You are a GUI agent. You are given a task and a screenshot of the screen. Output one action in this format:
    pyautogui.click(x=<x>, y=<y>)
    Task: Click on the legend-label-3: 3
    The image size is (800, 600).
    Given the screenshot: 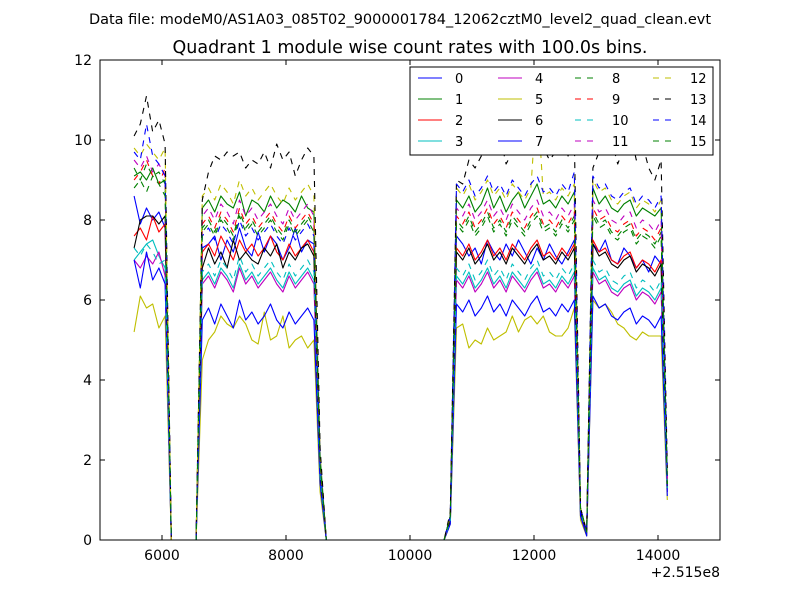 What is the action you would take?
    pyautogui.click(x=459, y=142)
    